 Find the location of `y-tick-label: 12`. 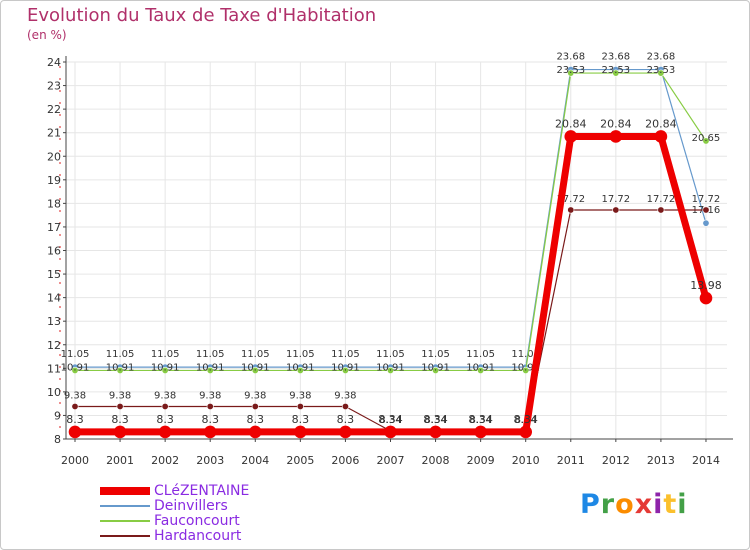

y-tick-label: 12 is located at coordinates (54, 345).